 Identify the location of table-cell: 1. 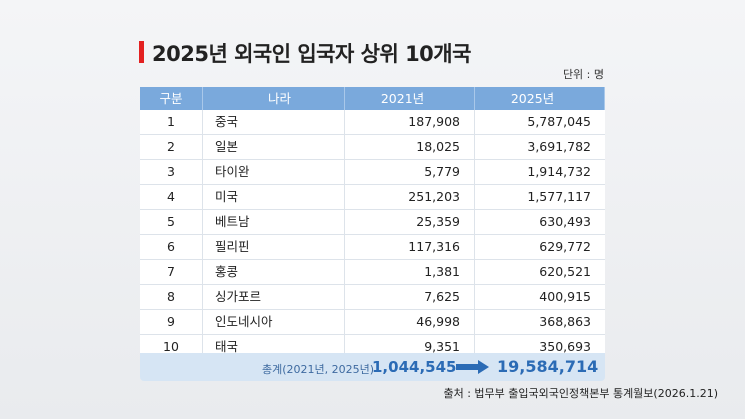
(171, 122).